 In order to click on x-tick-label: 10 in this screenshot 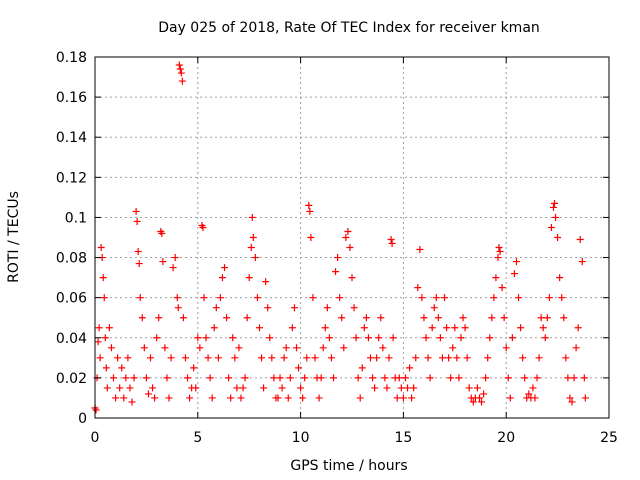, I will do `click(301, 438)`.